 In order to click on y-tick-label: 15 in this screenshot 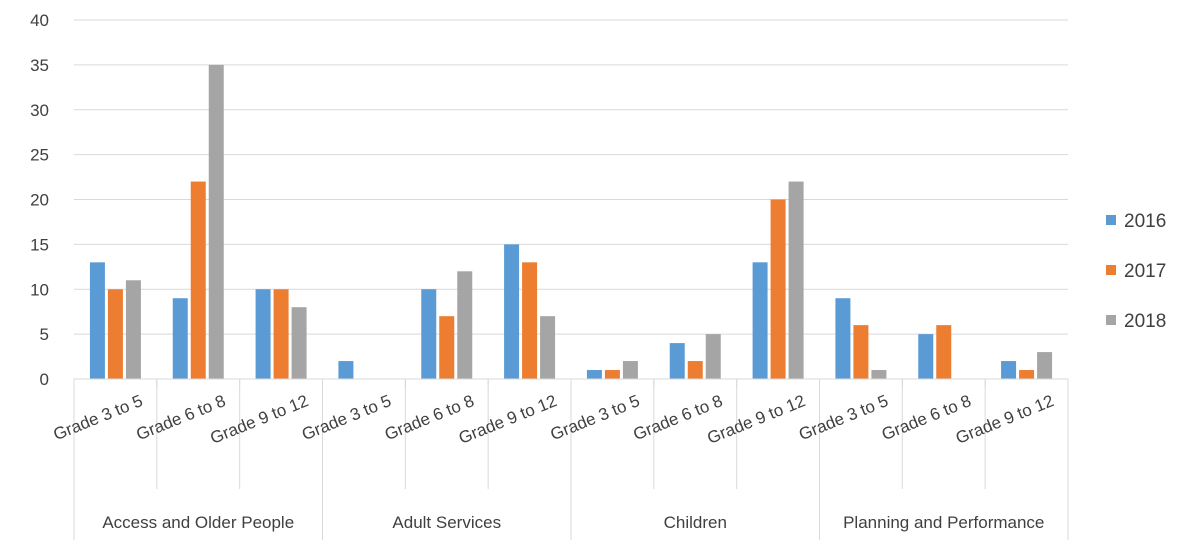, I will do `click(39, 244)`.